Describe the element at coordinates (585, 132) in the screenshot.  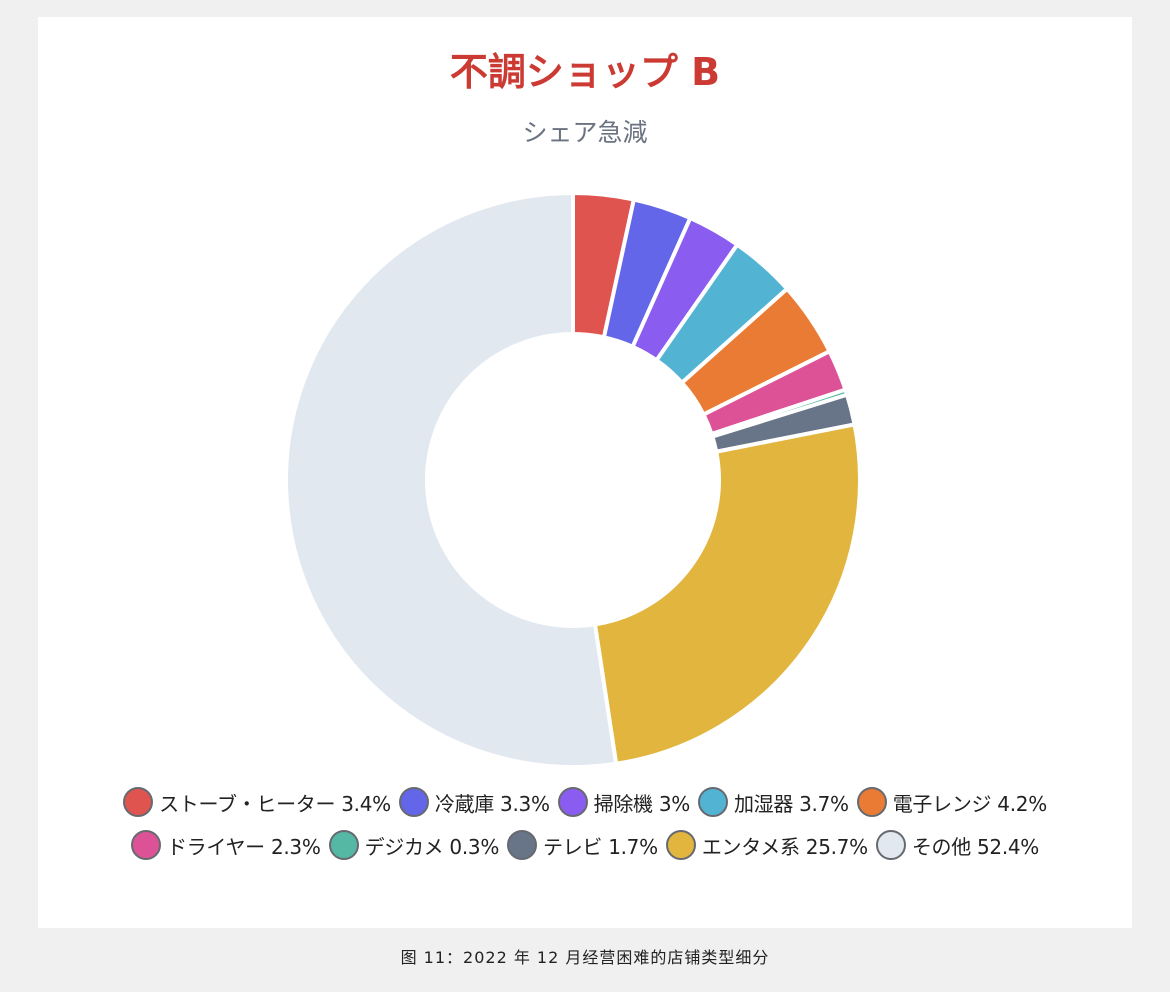
I see `chart-subtitle: シェア急減` at that location.